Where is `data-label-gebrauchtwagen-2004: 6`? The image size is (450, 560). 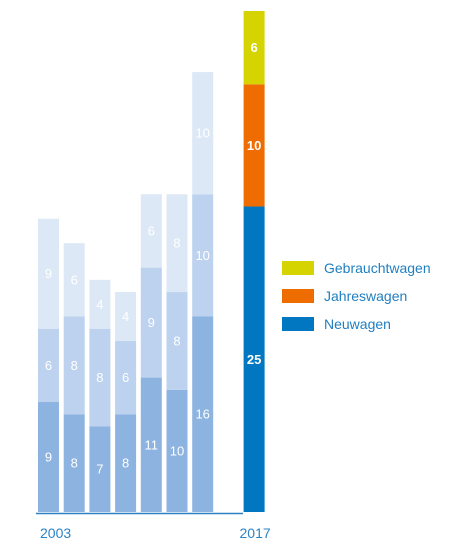
data-label-gebrauchtwagen-2004: 6 is located at coordinates (74, 279).